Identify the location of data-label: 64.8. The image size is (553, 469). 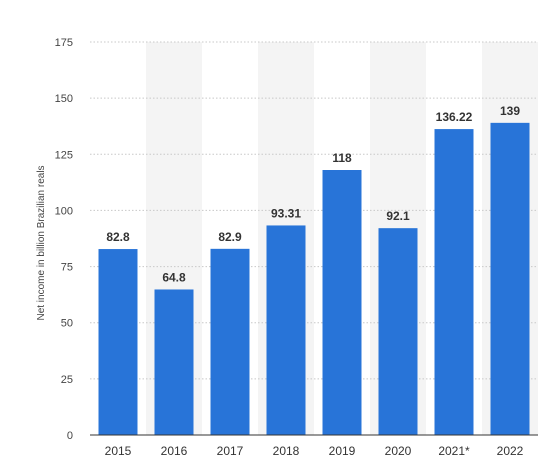
(174, 277).